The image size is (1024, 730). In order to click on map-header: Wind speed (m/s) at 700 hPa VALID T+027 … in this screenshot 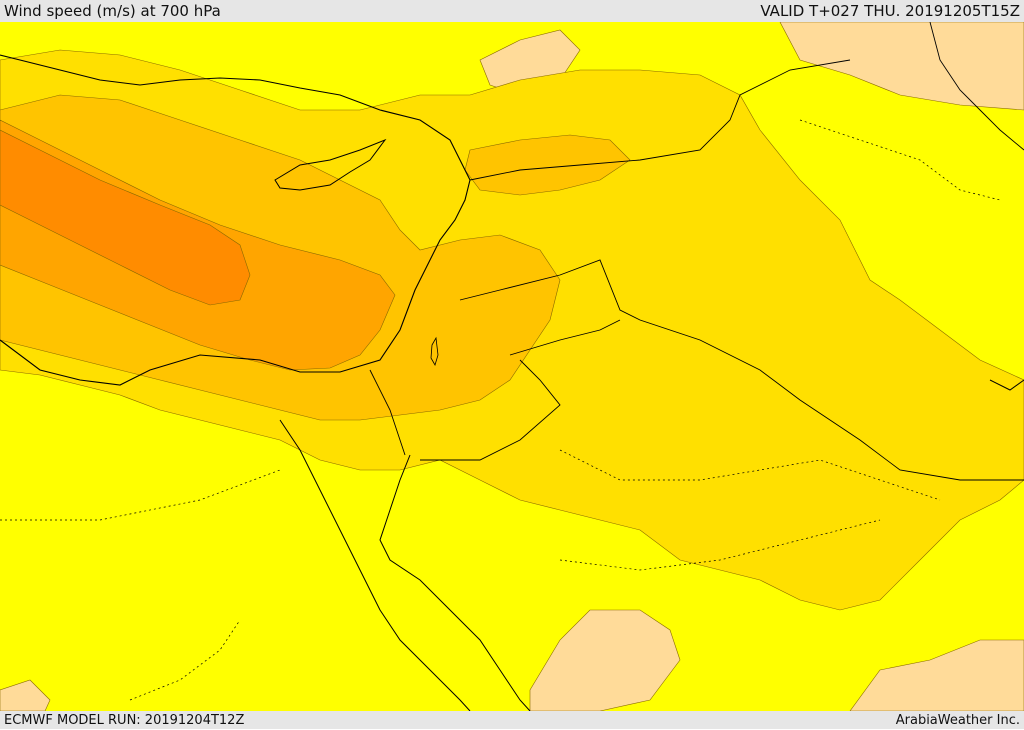, I will do `click(512, 11)`.